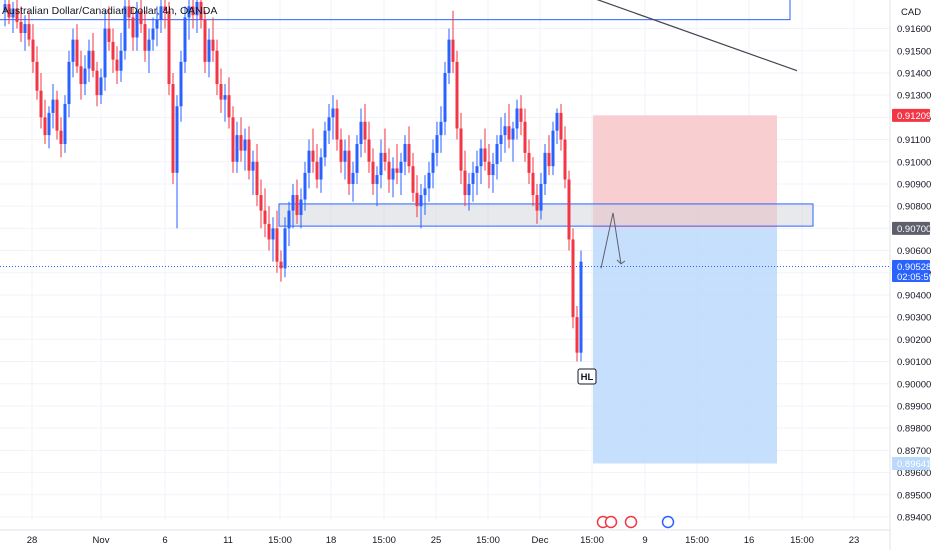 The height and width of the screenshot is (550, 932). I want to click on projection-arrowhead, so click(621, 262).